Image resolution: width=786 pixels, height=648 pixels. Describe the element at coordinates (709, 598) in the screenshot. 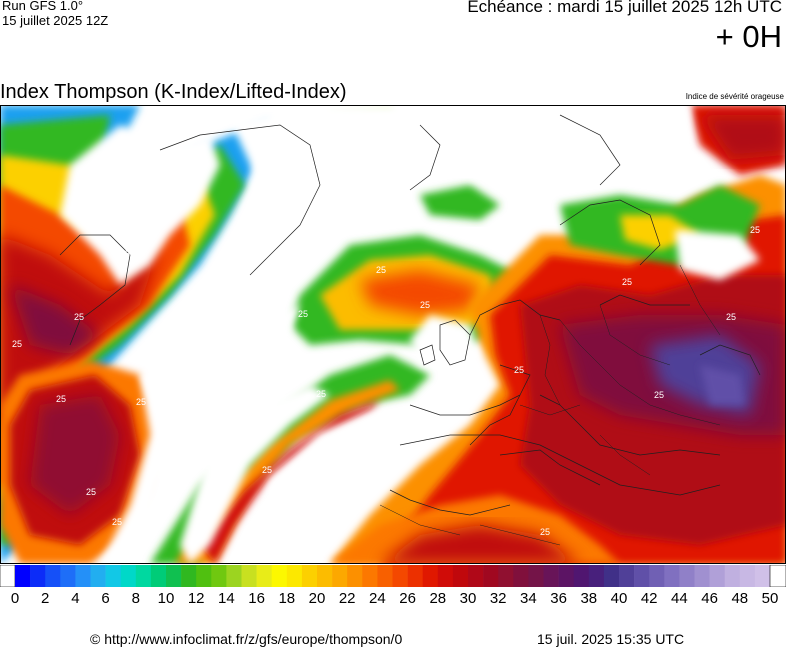

I see `colorbar-tick-label: 46` at that location.